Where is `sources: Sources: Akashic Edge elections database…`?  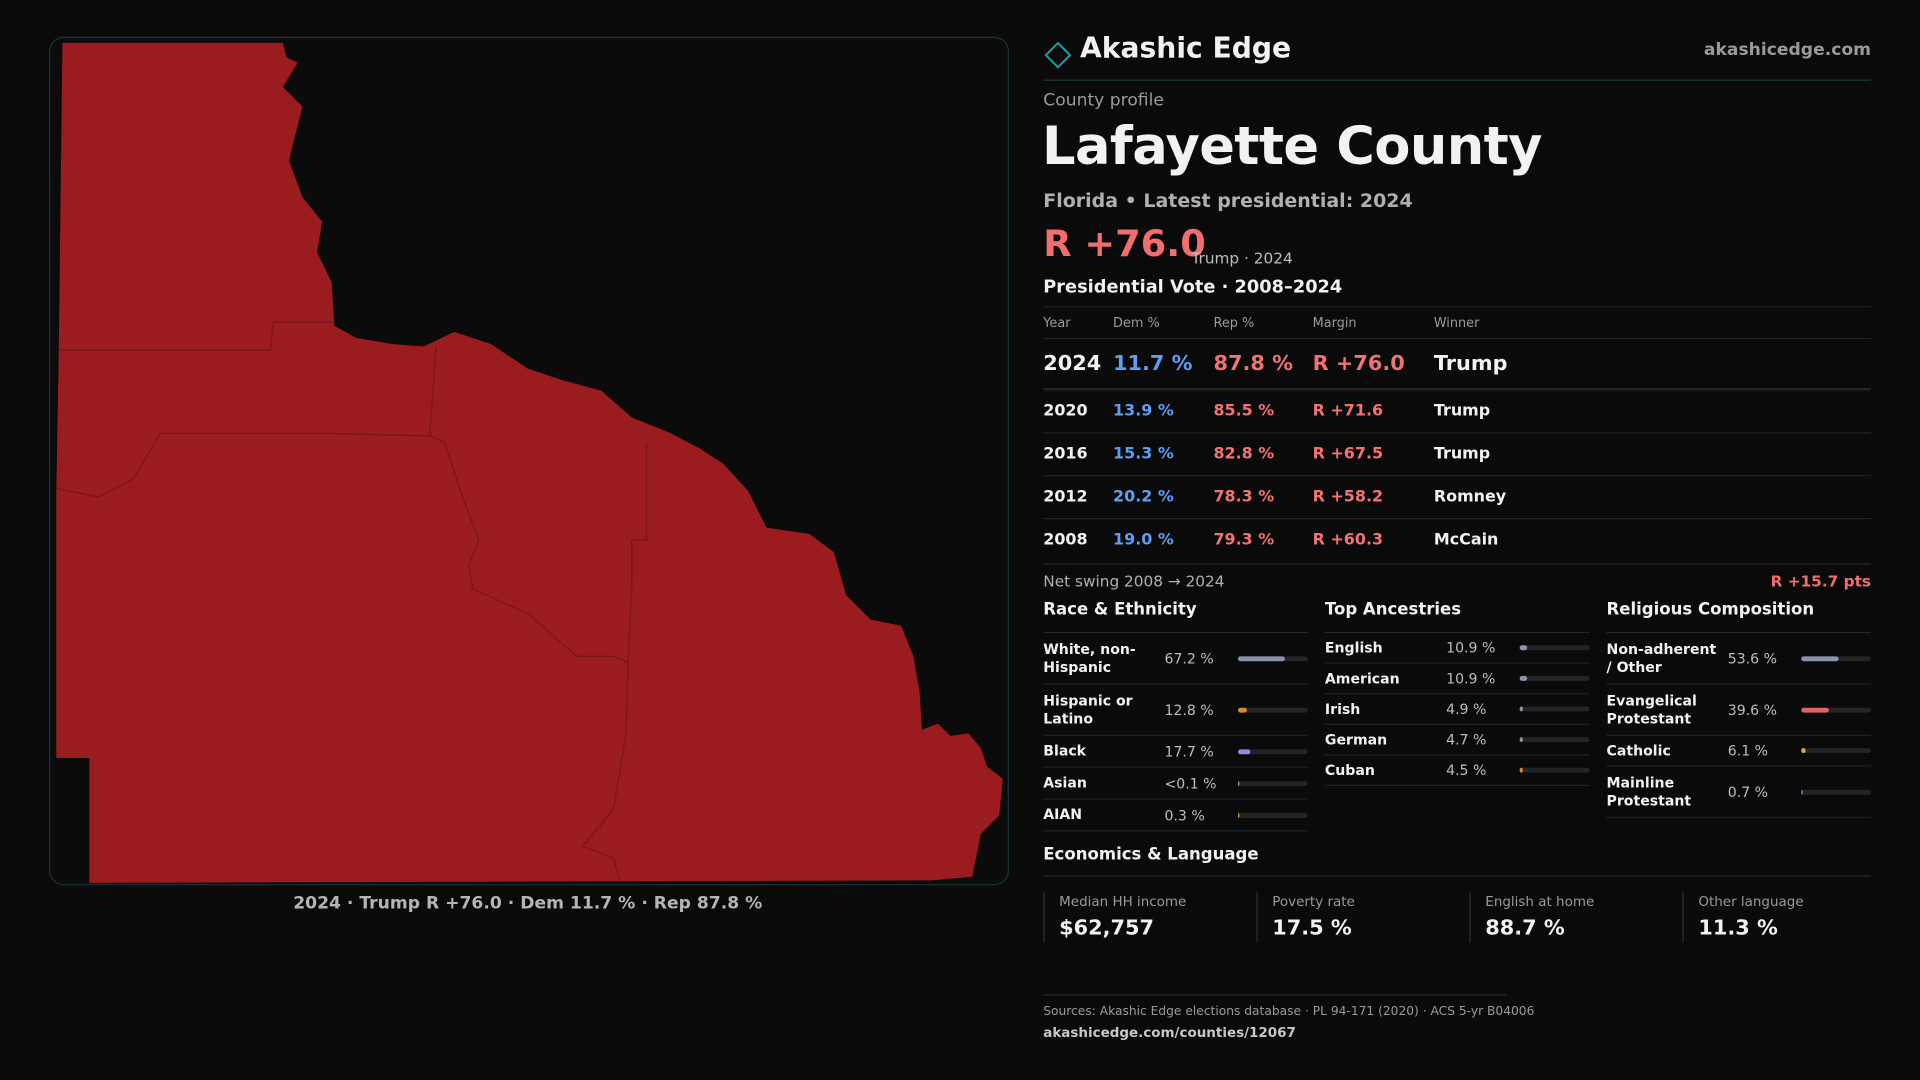
sources: Sources: Akashic Edge elections database… is located at coordinates (1289, 1012).